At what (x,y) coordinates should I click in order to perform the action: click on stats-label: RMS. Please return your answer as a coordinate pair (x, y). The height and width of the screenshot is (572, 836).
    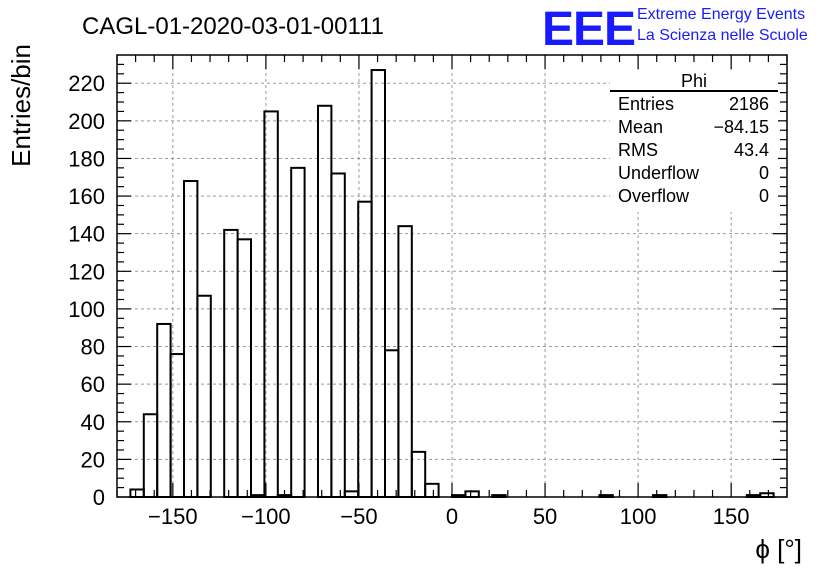
    Looking at the image, I should click on (638, 150).